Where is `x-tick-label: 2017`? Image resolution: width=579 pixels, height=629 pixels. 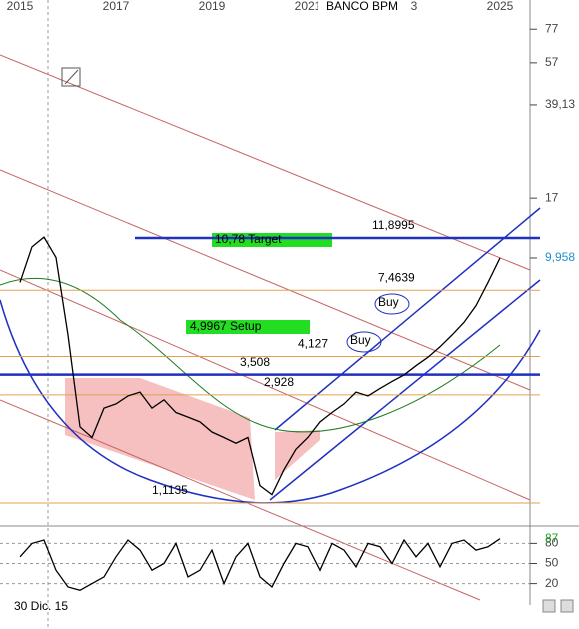
x-tick-label: 2017 is located at coordinates (116, 6).